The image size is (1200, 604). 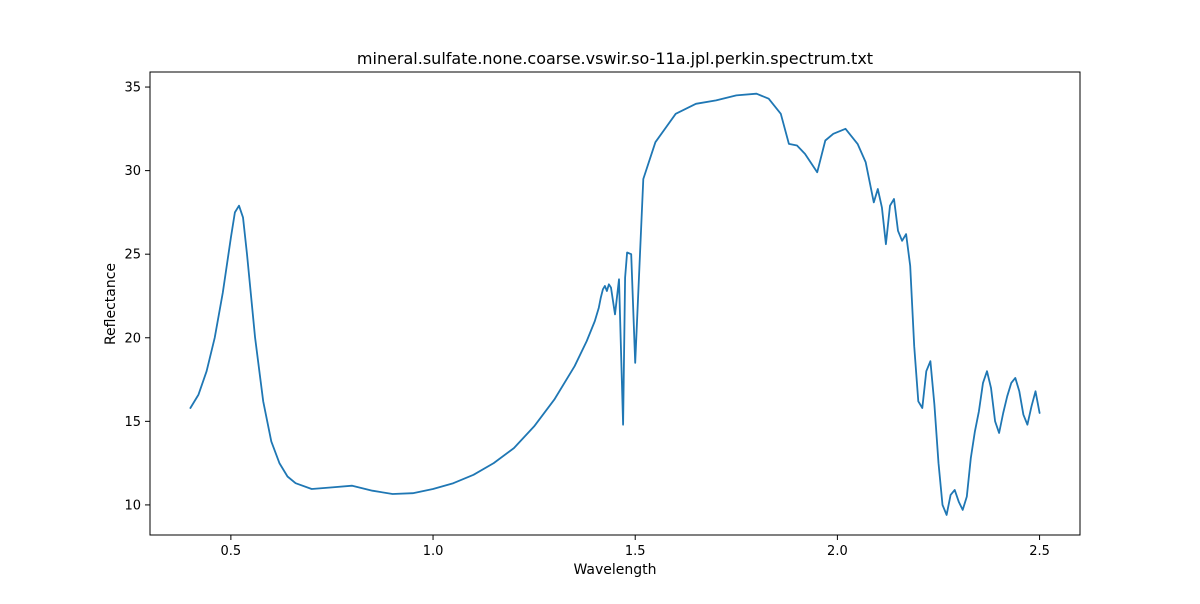 What do you see at coordinates (132, 88) in the screenshot?
I see `y-tick-label: 35` at bounding box center [132, 88].